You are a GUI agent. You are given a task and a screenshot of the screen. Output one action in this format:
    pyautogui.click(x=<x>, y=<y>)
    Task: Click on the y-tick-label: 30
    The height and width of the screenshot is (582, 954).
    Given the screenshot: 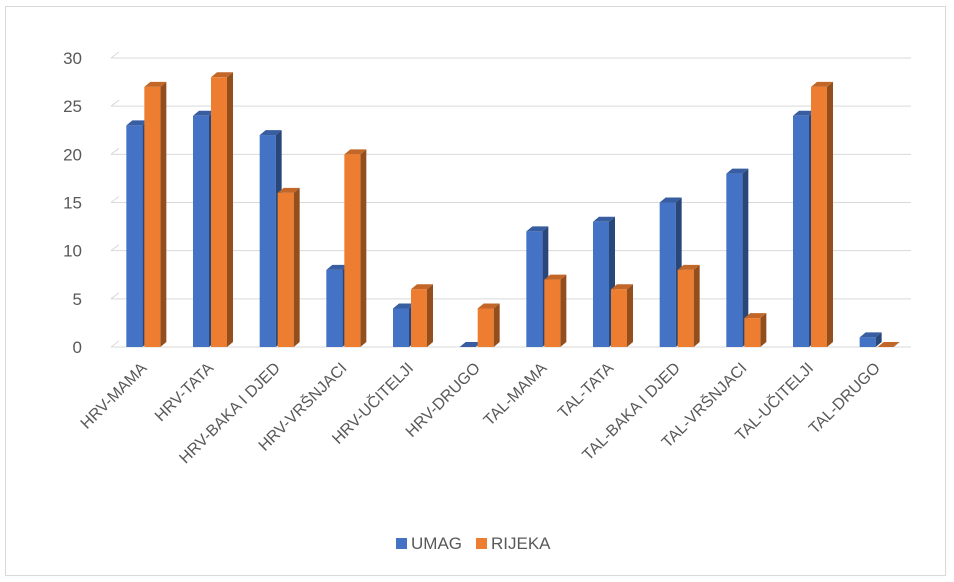 What is the action you would take?
    pyautogui.click(x=72, y=58)
    